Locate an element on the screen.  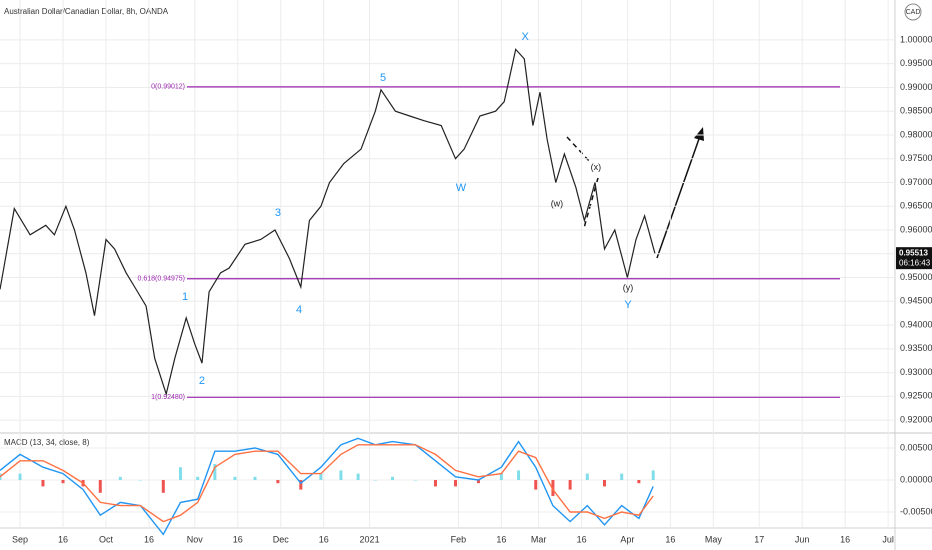
y-tick-label: 0.00500 is located at coordinates (916, 447).